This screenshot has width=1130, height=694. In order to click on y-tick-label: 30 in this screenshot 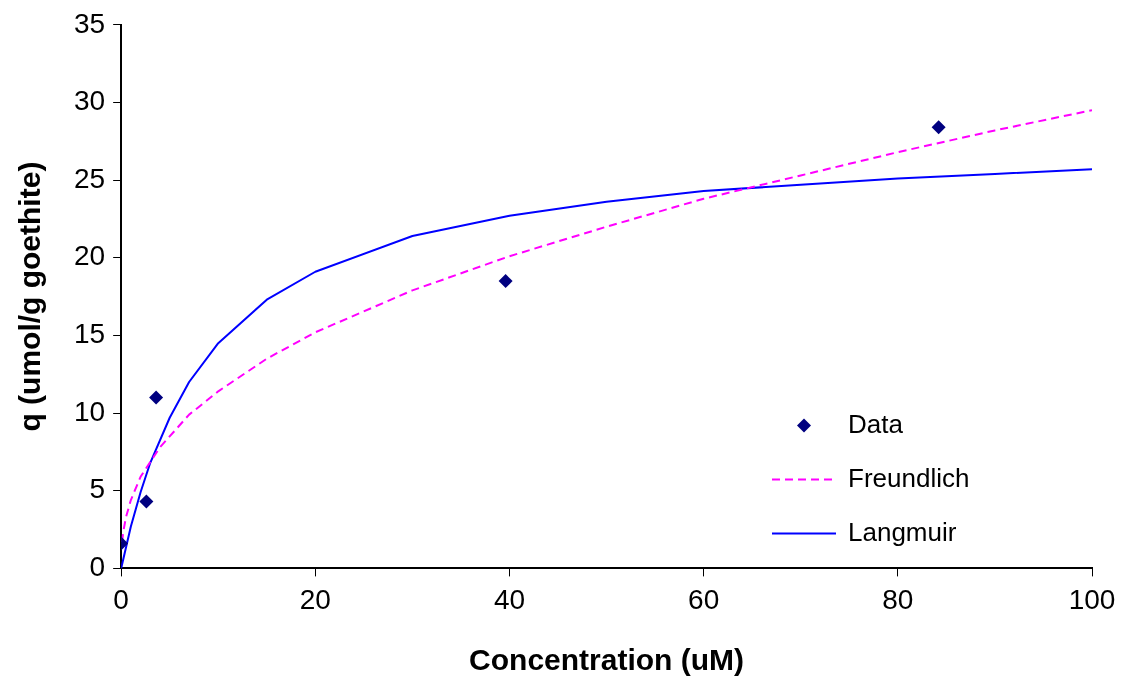, I will do `click(89, 101)`.